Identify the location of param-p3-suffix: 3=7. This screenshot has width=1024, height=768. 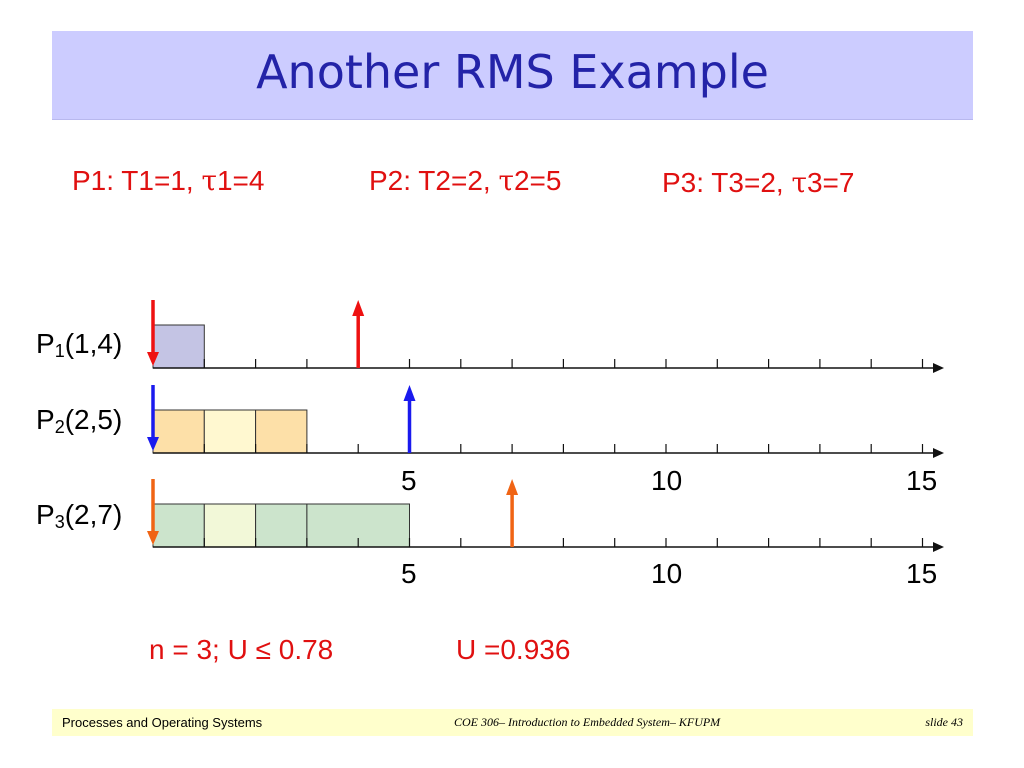
(830, 182).